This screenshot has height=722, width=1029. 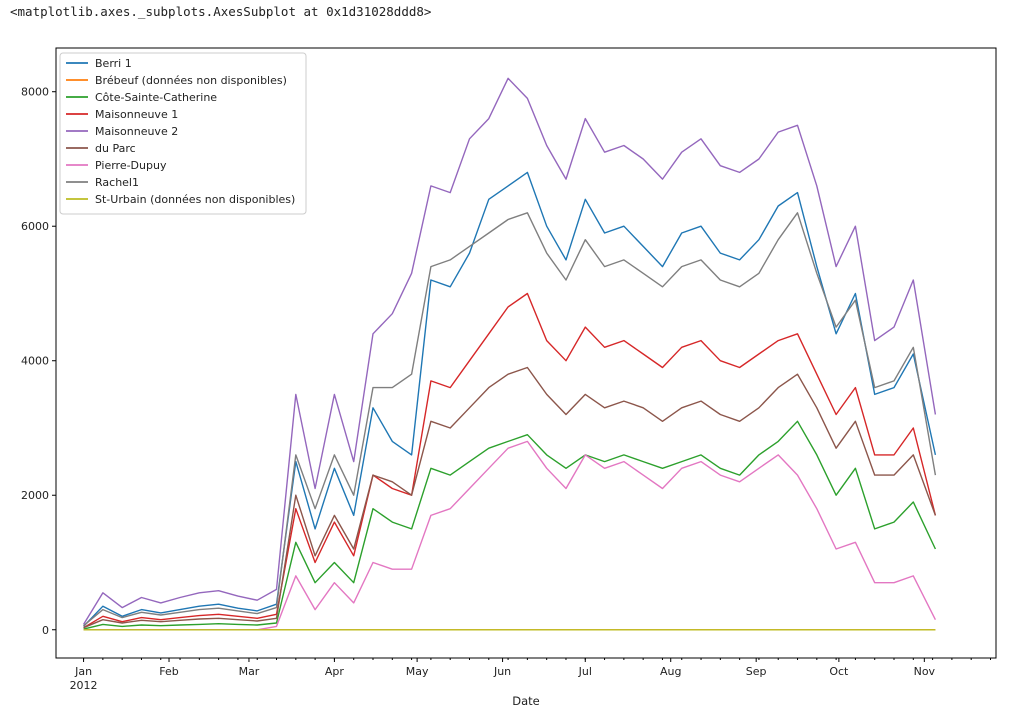 I want to click on legend-label: Rachel1, so click(x=117, y=182).